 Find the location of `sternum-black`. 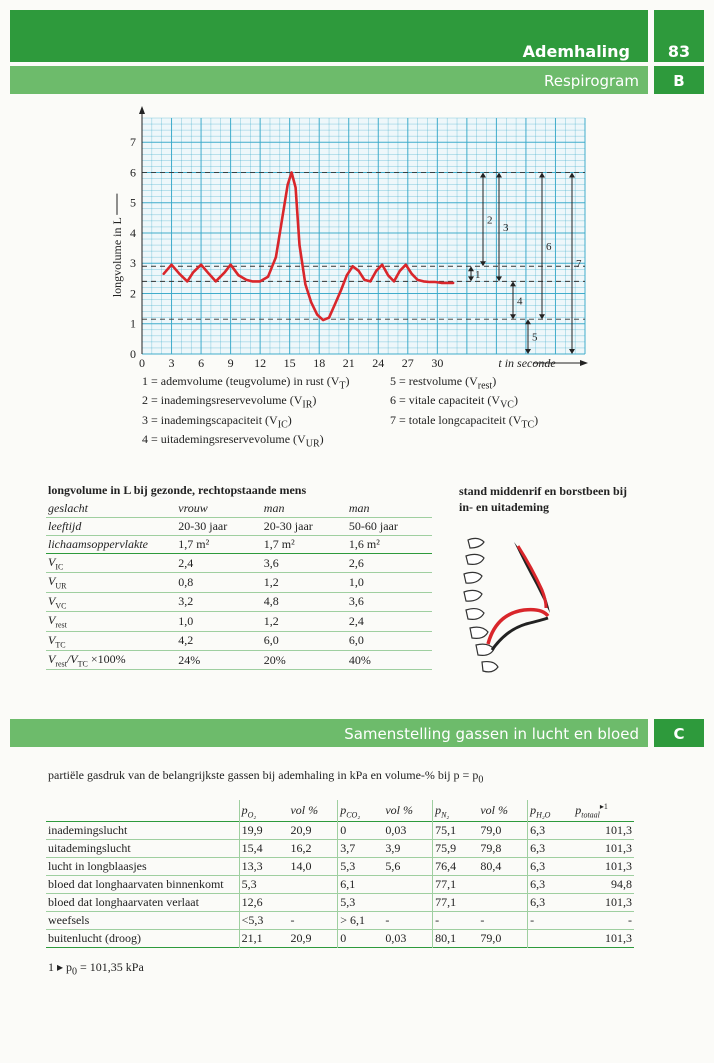

sternum-black is located at coordinates (532, 577).